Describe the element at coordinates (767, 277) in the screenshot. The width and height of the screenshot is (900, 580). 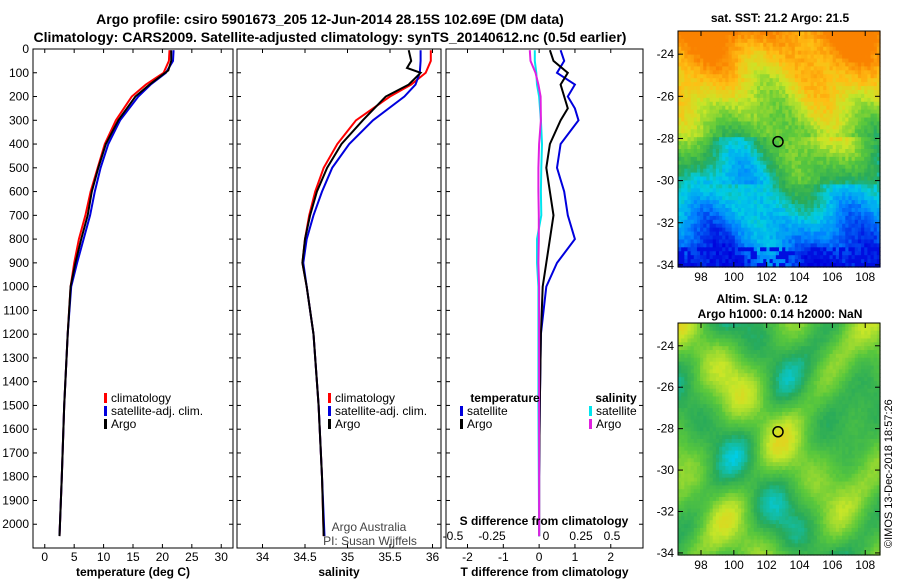
I see `lon-tick-label: 102` at that location.